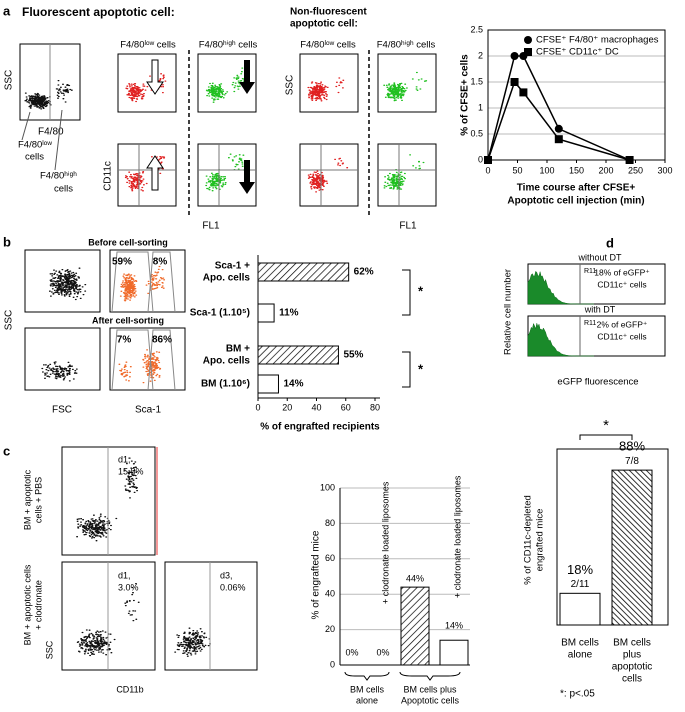 The height and width of the screenshot is (712, 685). Describe the element at coordinates (599, 257) in the screenshot. I see `hist-title: without DT` at that location.